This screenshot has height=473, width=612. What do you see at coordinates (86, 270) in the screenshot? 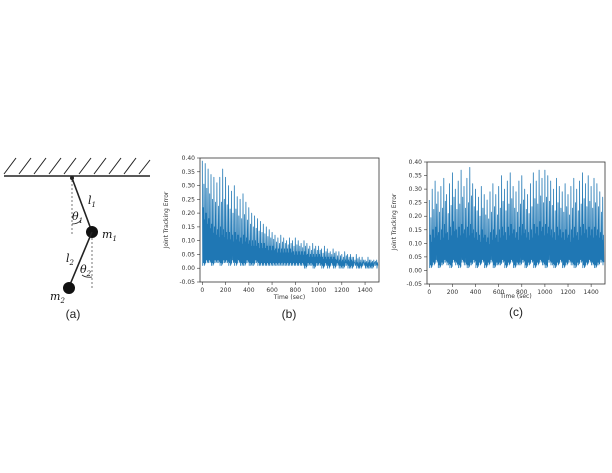
I see `label-theta2: θ2` at bounding box center [86, 270].